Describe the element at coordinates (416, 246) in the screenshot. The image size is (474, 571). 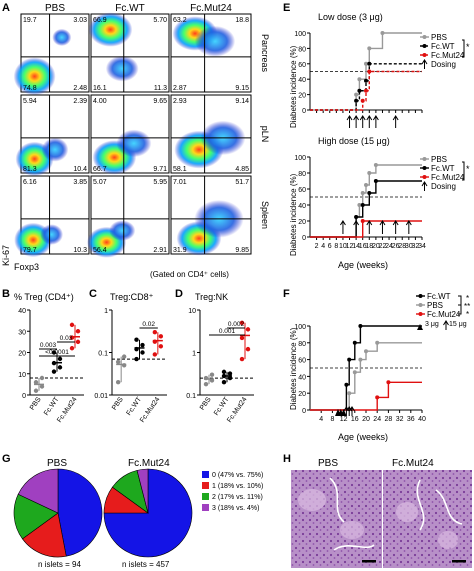
I see `km-x-tick-label: 32` at that location.